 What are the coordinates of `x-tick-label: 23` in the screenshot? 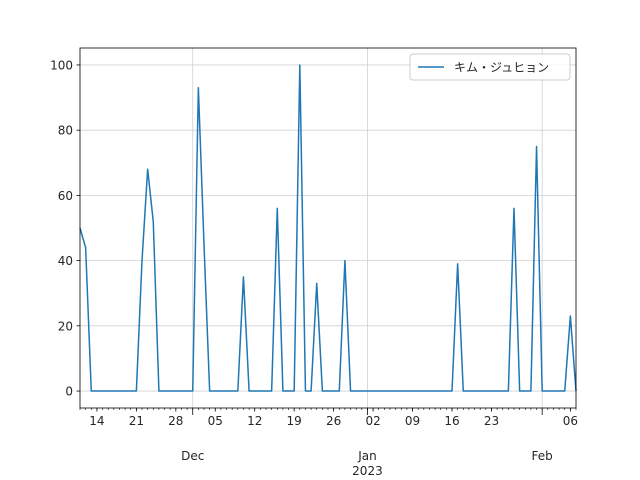 It's located at (491, 421).